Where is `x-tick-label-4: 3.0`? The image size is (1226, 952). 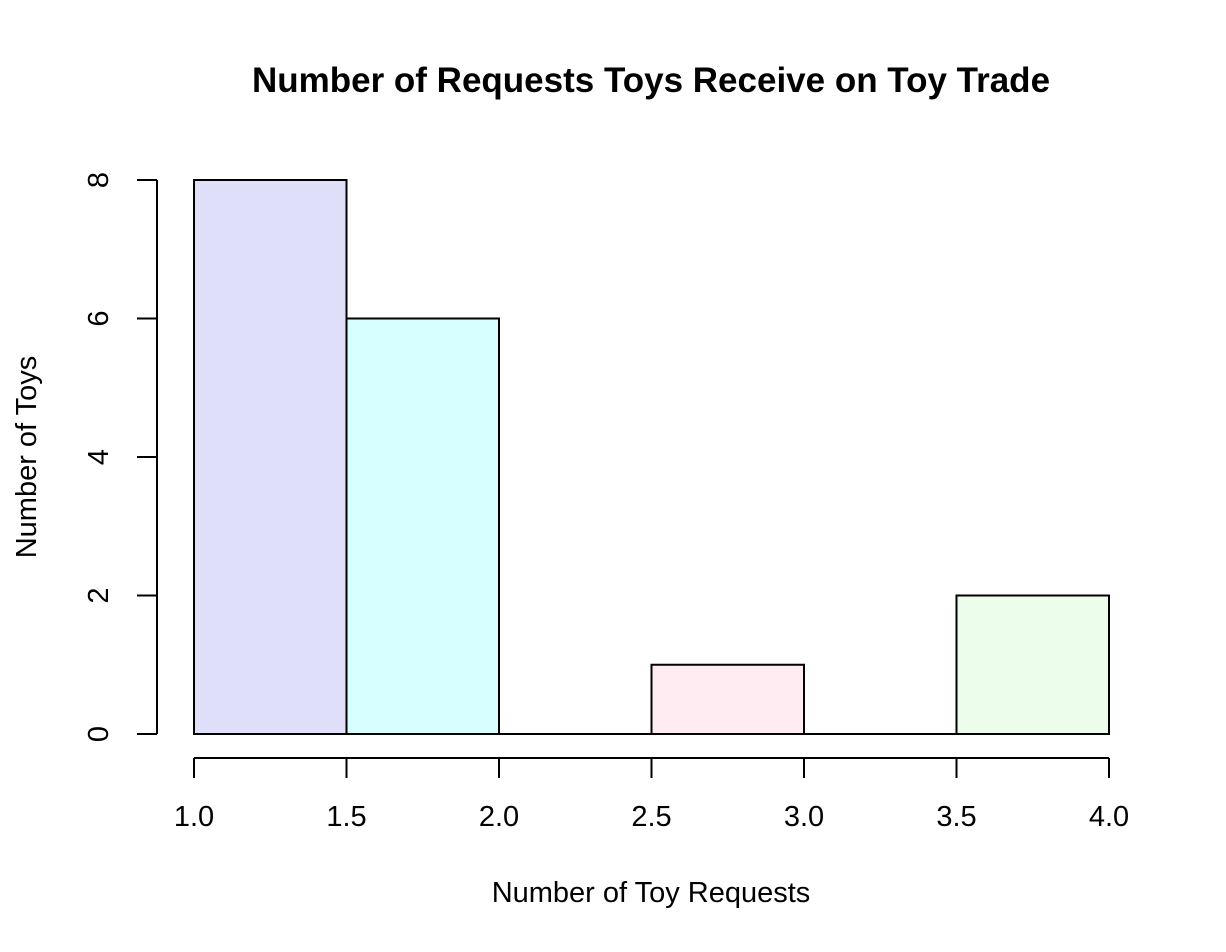 x-tick-label-4: 3.0 is located at coordinates (804, 817).